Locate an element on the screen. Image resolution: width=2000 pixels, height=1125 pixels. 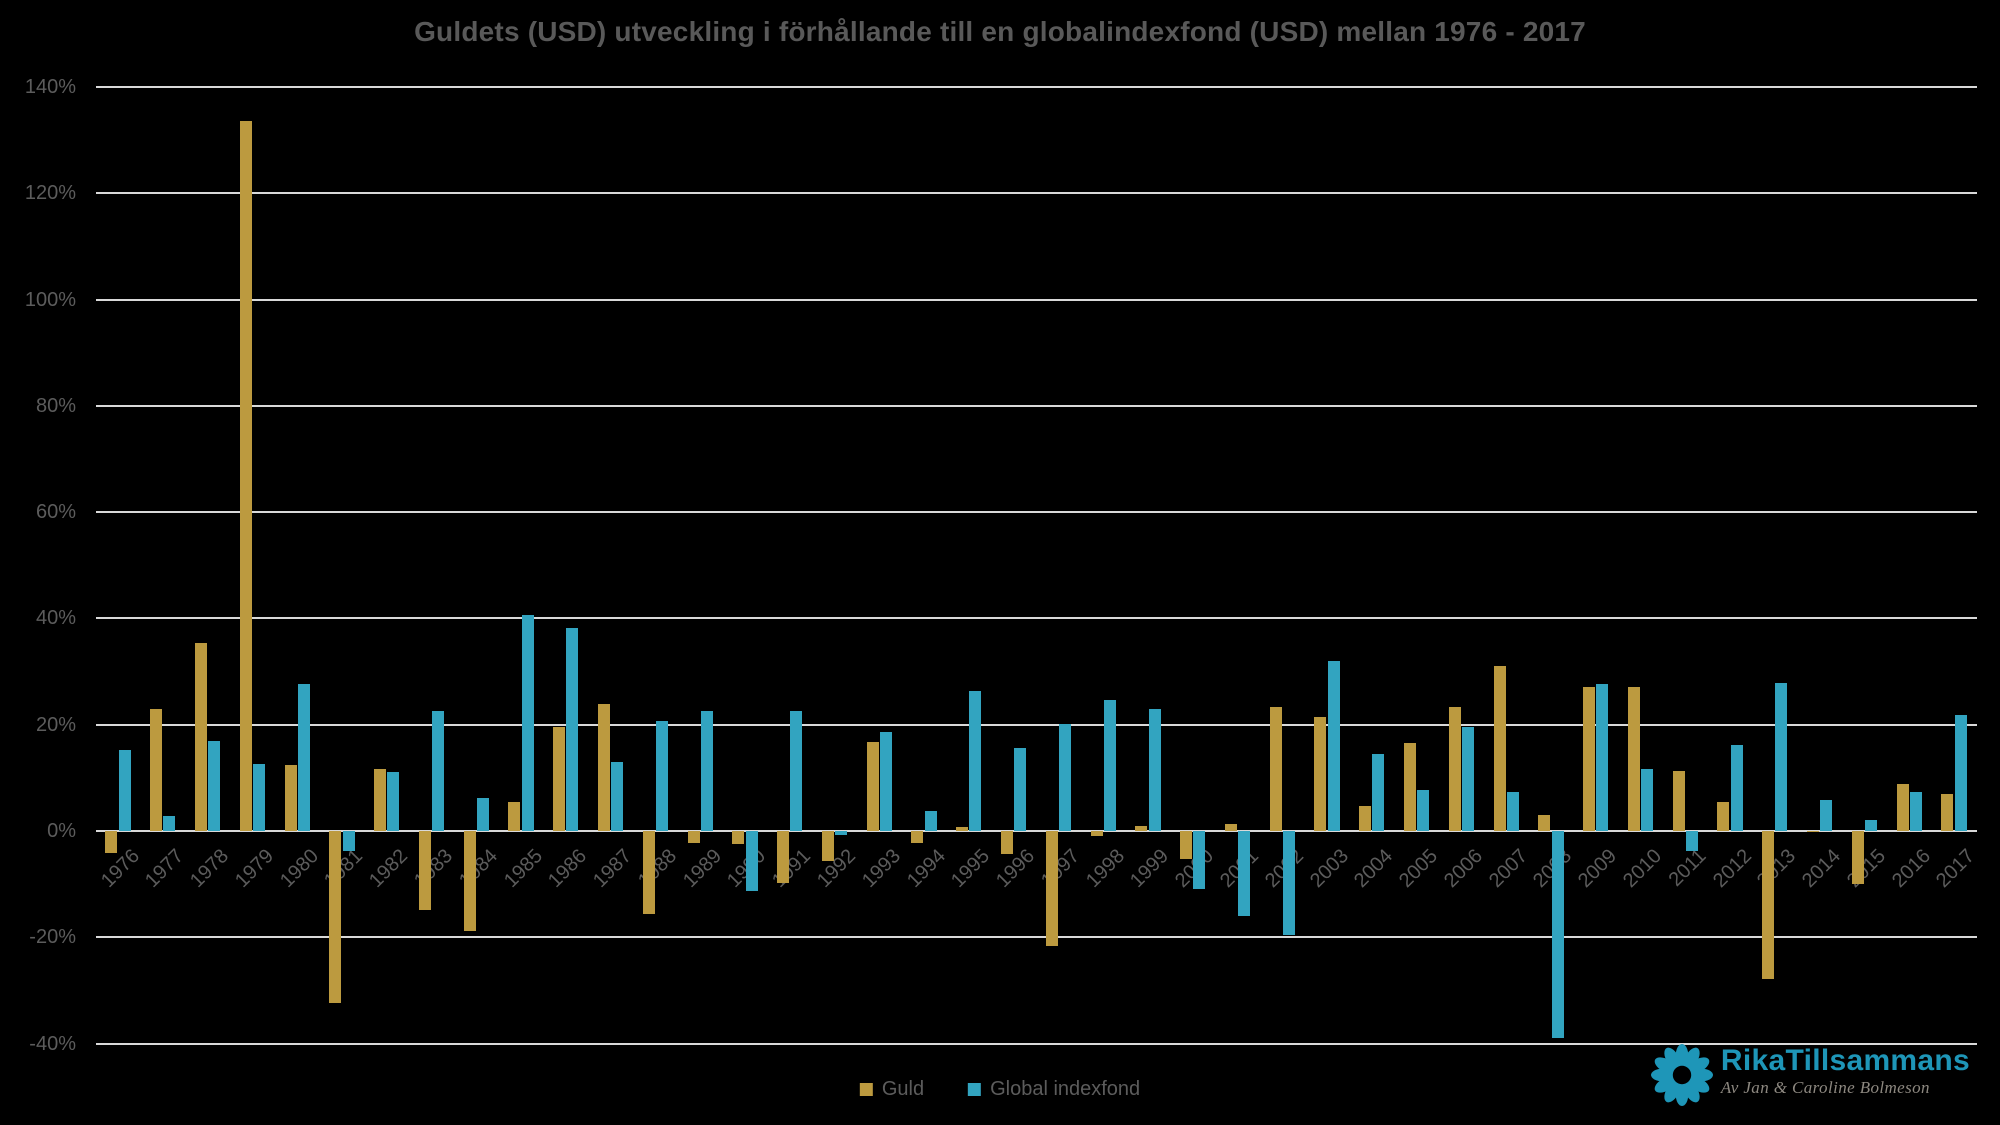
bar-global-indexfond-1996 is located at coordinates (1020, 789).